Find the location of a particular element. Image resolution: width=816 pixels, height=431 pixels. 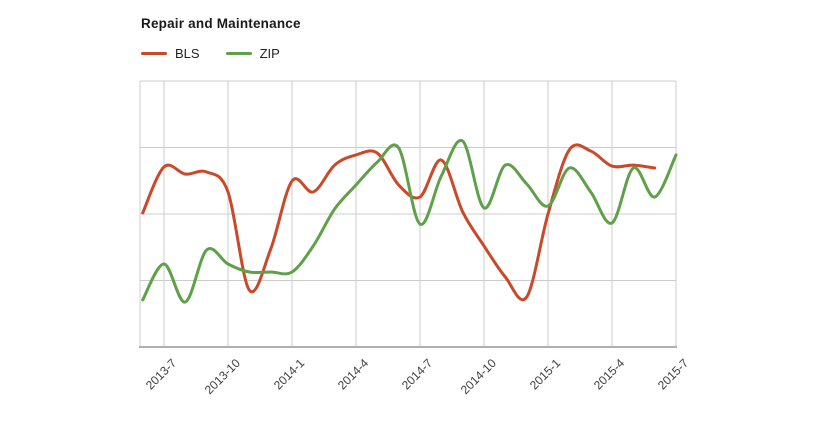

legend-label: ZIP is located at coordinates (269, 53).